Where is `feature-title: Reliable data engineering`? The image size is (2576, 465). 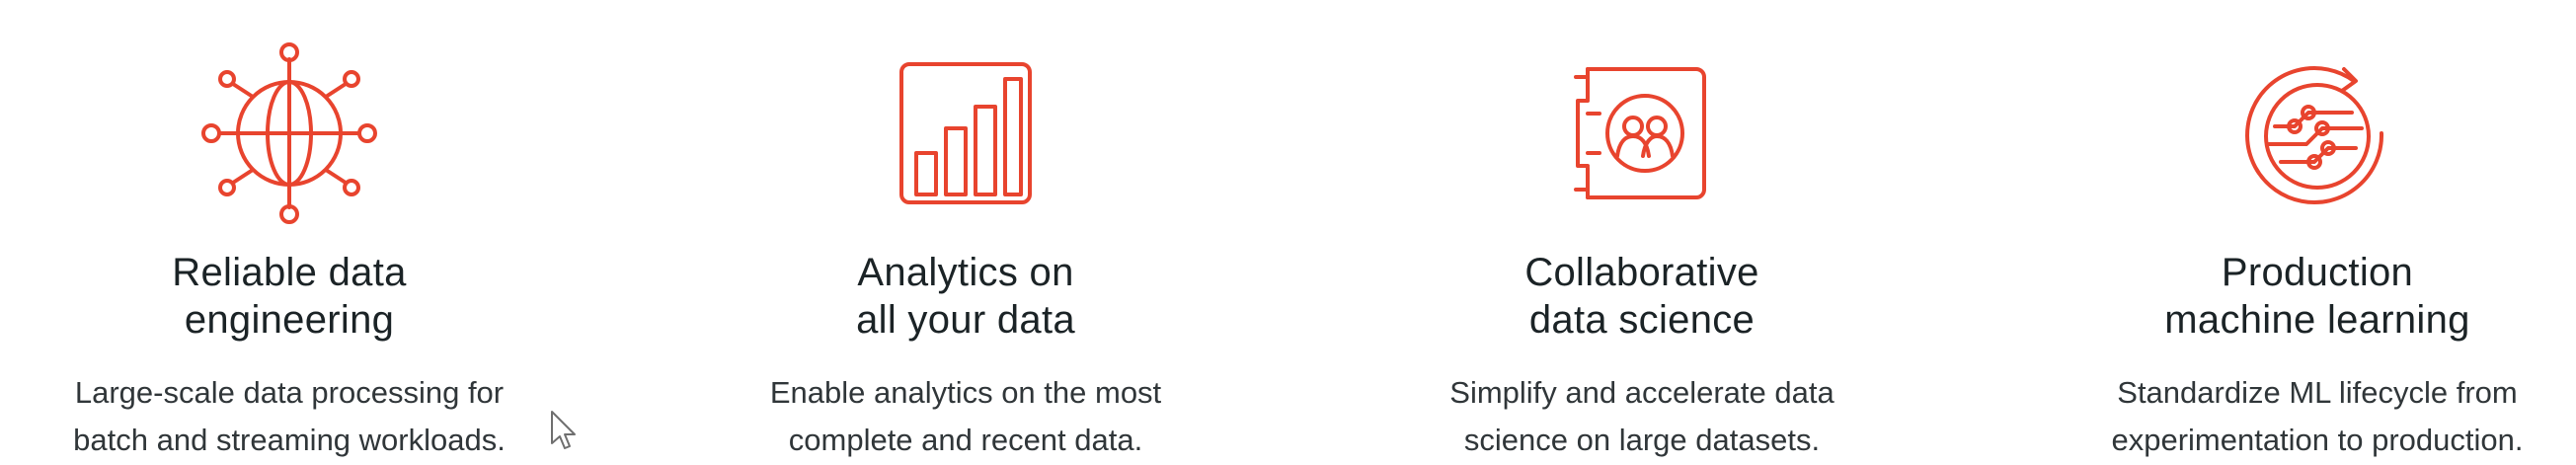 feature-title: Reliable data engineering is located at coordinates (297, 296).